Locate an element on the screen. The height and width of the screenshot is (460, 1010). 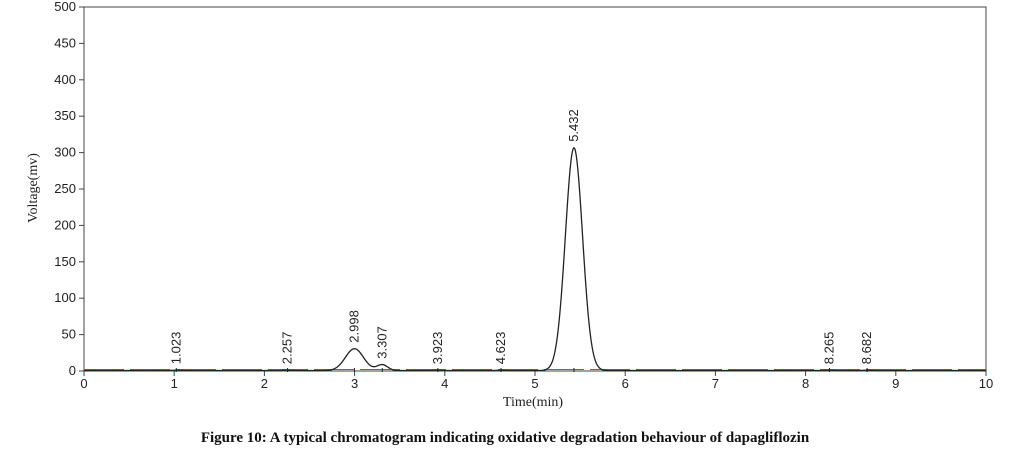
x-tick-label: 1 is located at coordinates (174, 383).